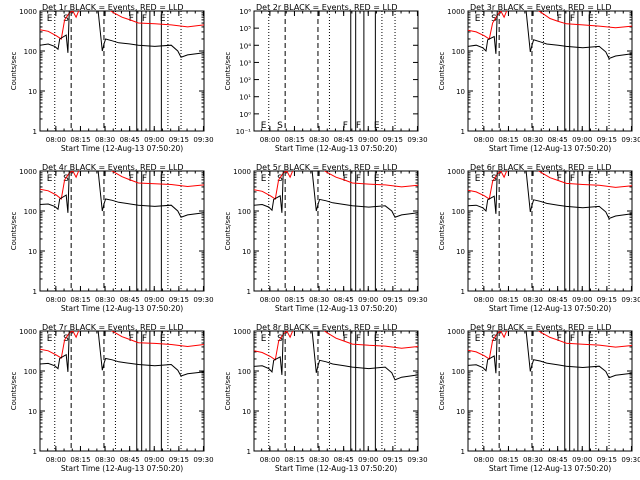  Describe the element at coordinates (245, 81) in the screenshot. I see `y-tick-label: 10²` at that location.